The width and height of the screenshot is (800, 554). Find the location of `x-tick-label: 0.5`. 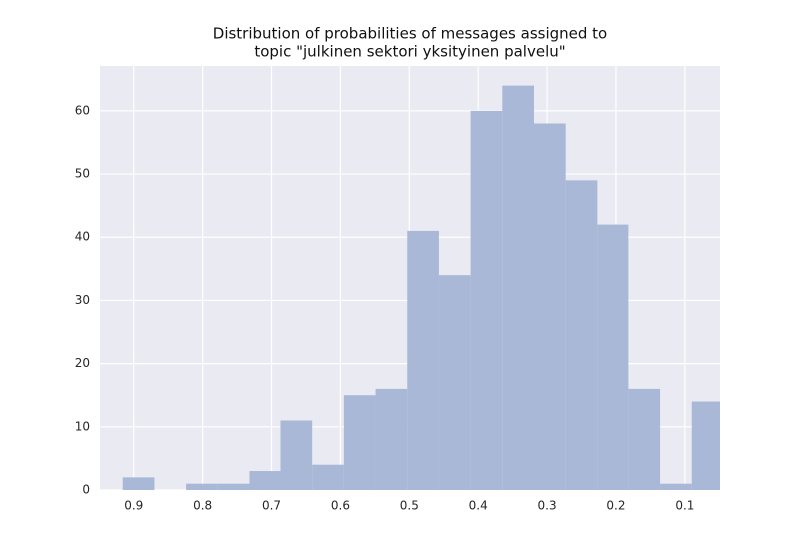

x-tick-label: 0.5 is located at coordinates (409, 506).